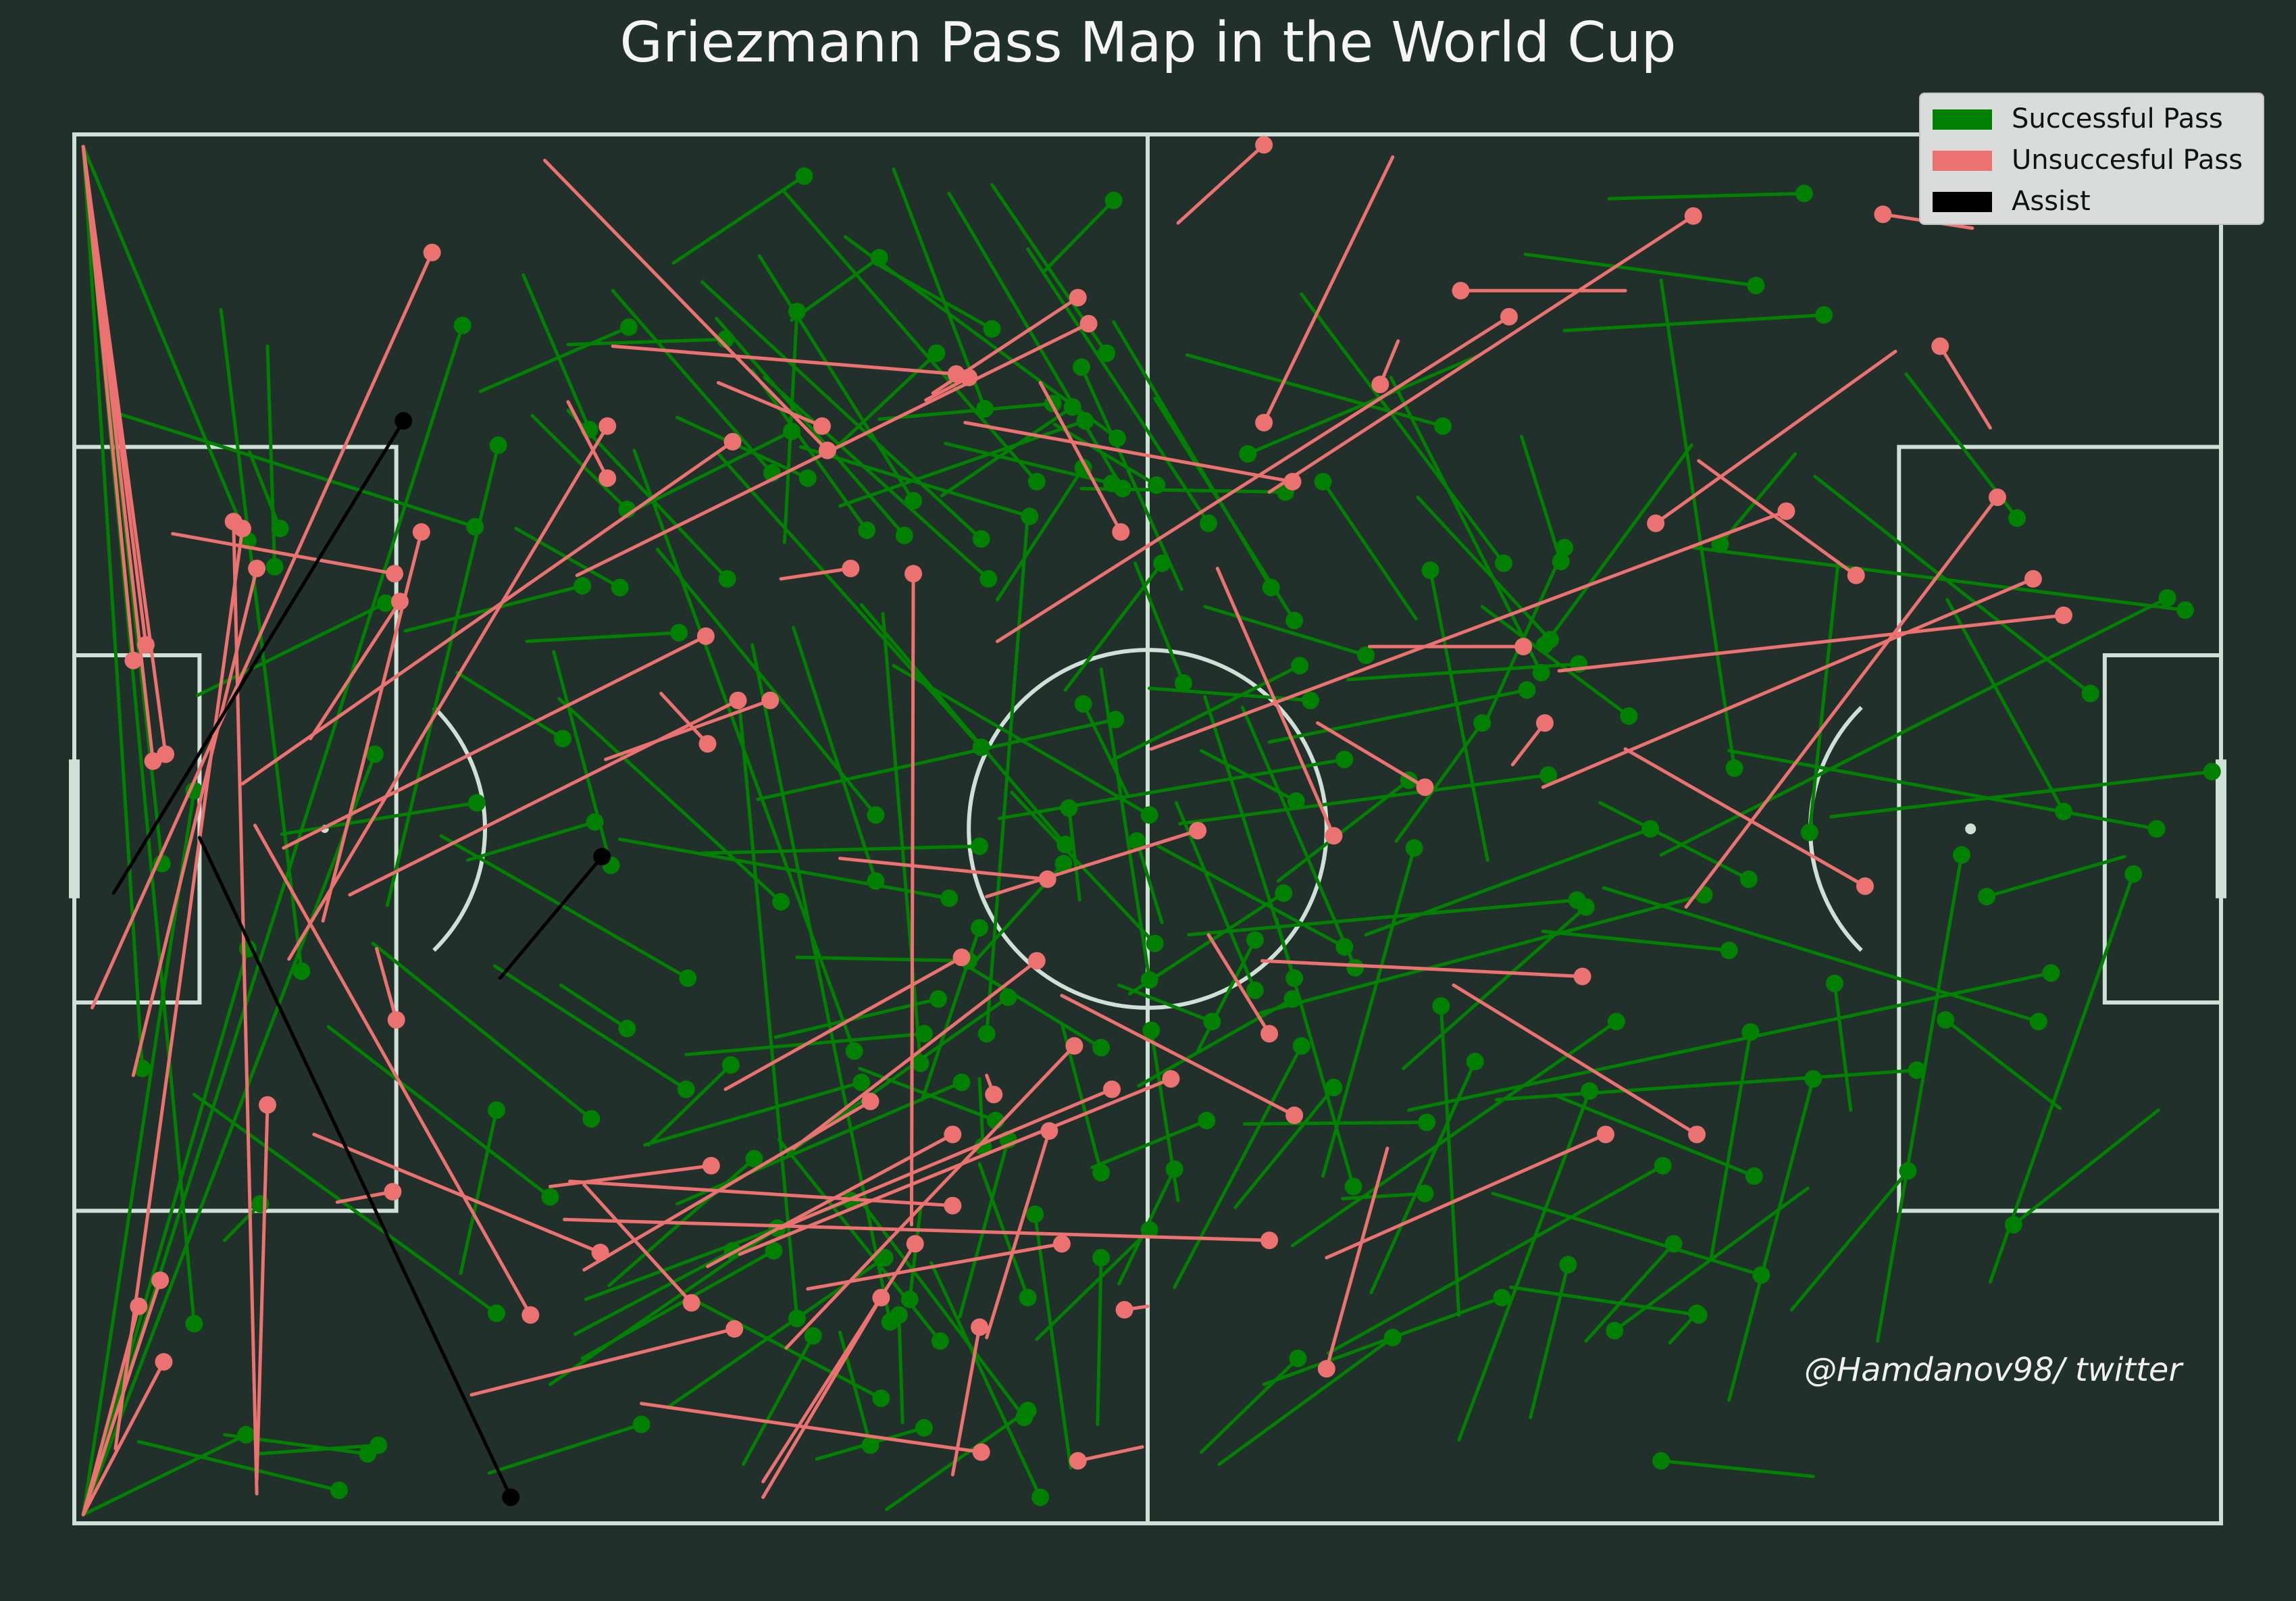 This screenshot has width=2296, height=1601. What do you see at coordinates (1962, 202) in the screenshot?
I see `legend-swatch-assist` at bounding box center [1962, 202].